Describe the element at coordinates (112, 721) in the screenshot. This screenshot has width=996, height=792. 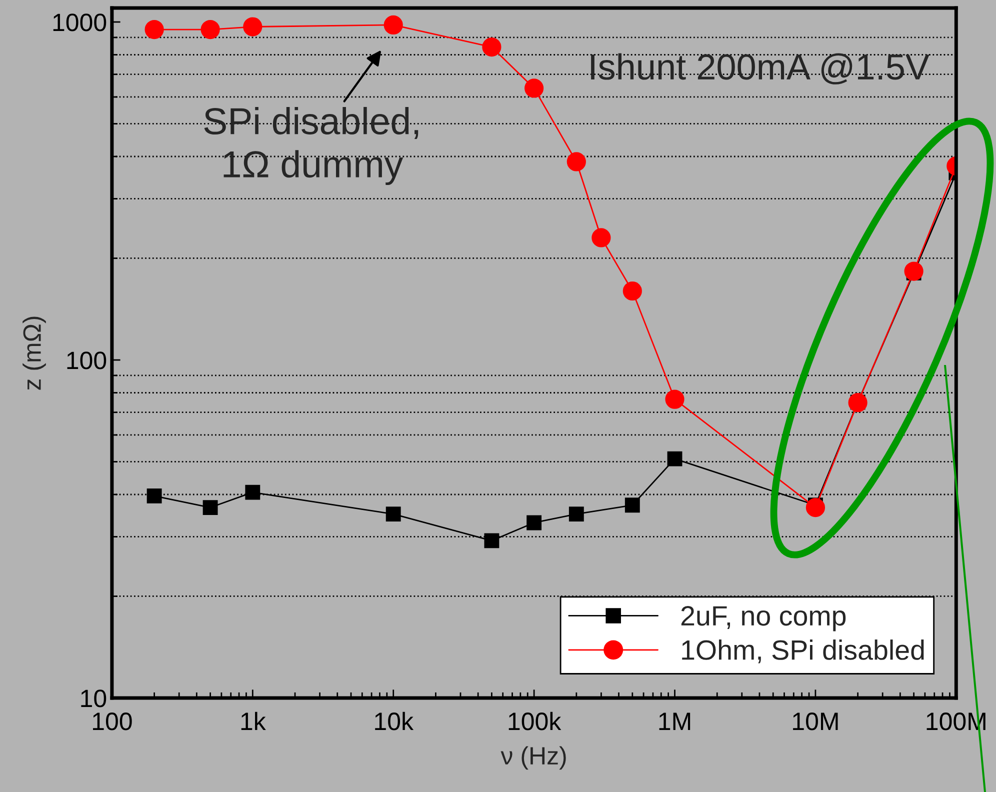
I see `x-tick-label: 100` at that location.